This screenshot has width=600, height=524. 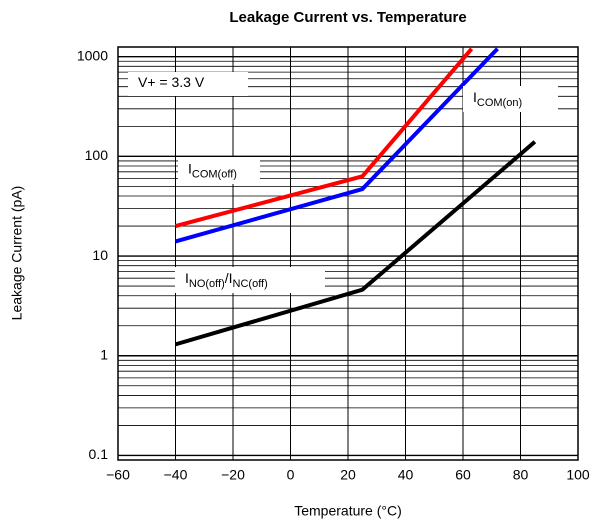 What do you see at coordinates (348, 475) in the screenshot?
I see `x-tick-label: 20` at bounding box center [348, 475].